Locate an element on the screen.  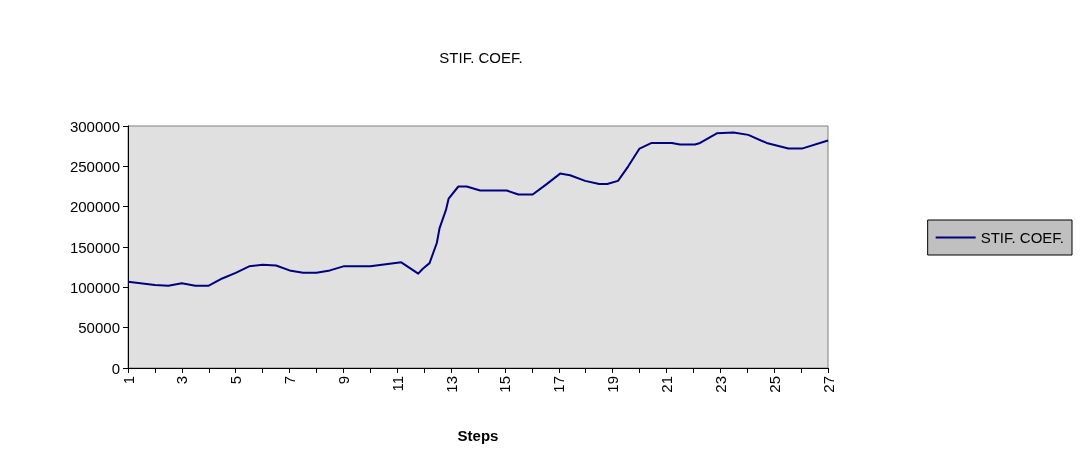
x-tick-label: 13 is located at coordinates (451, 384).